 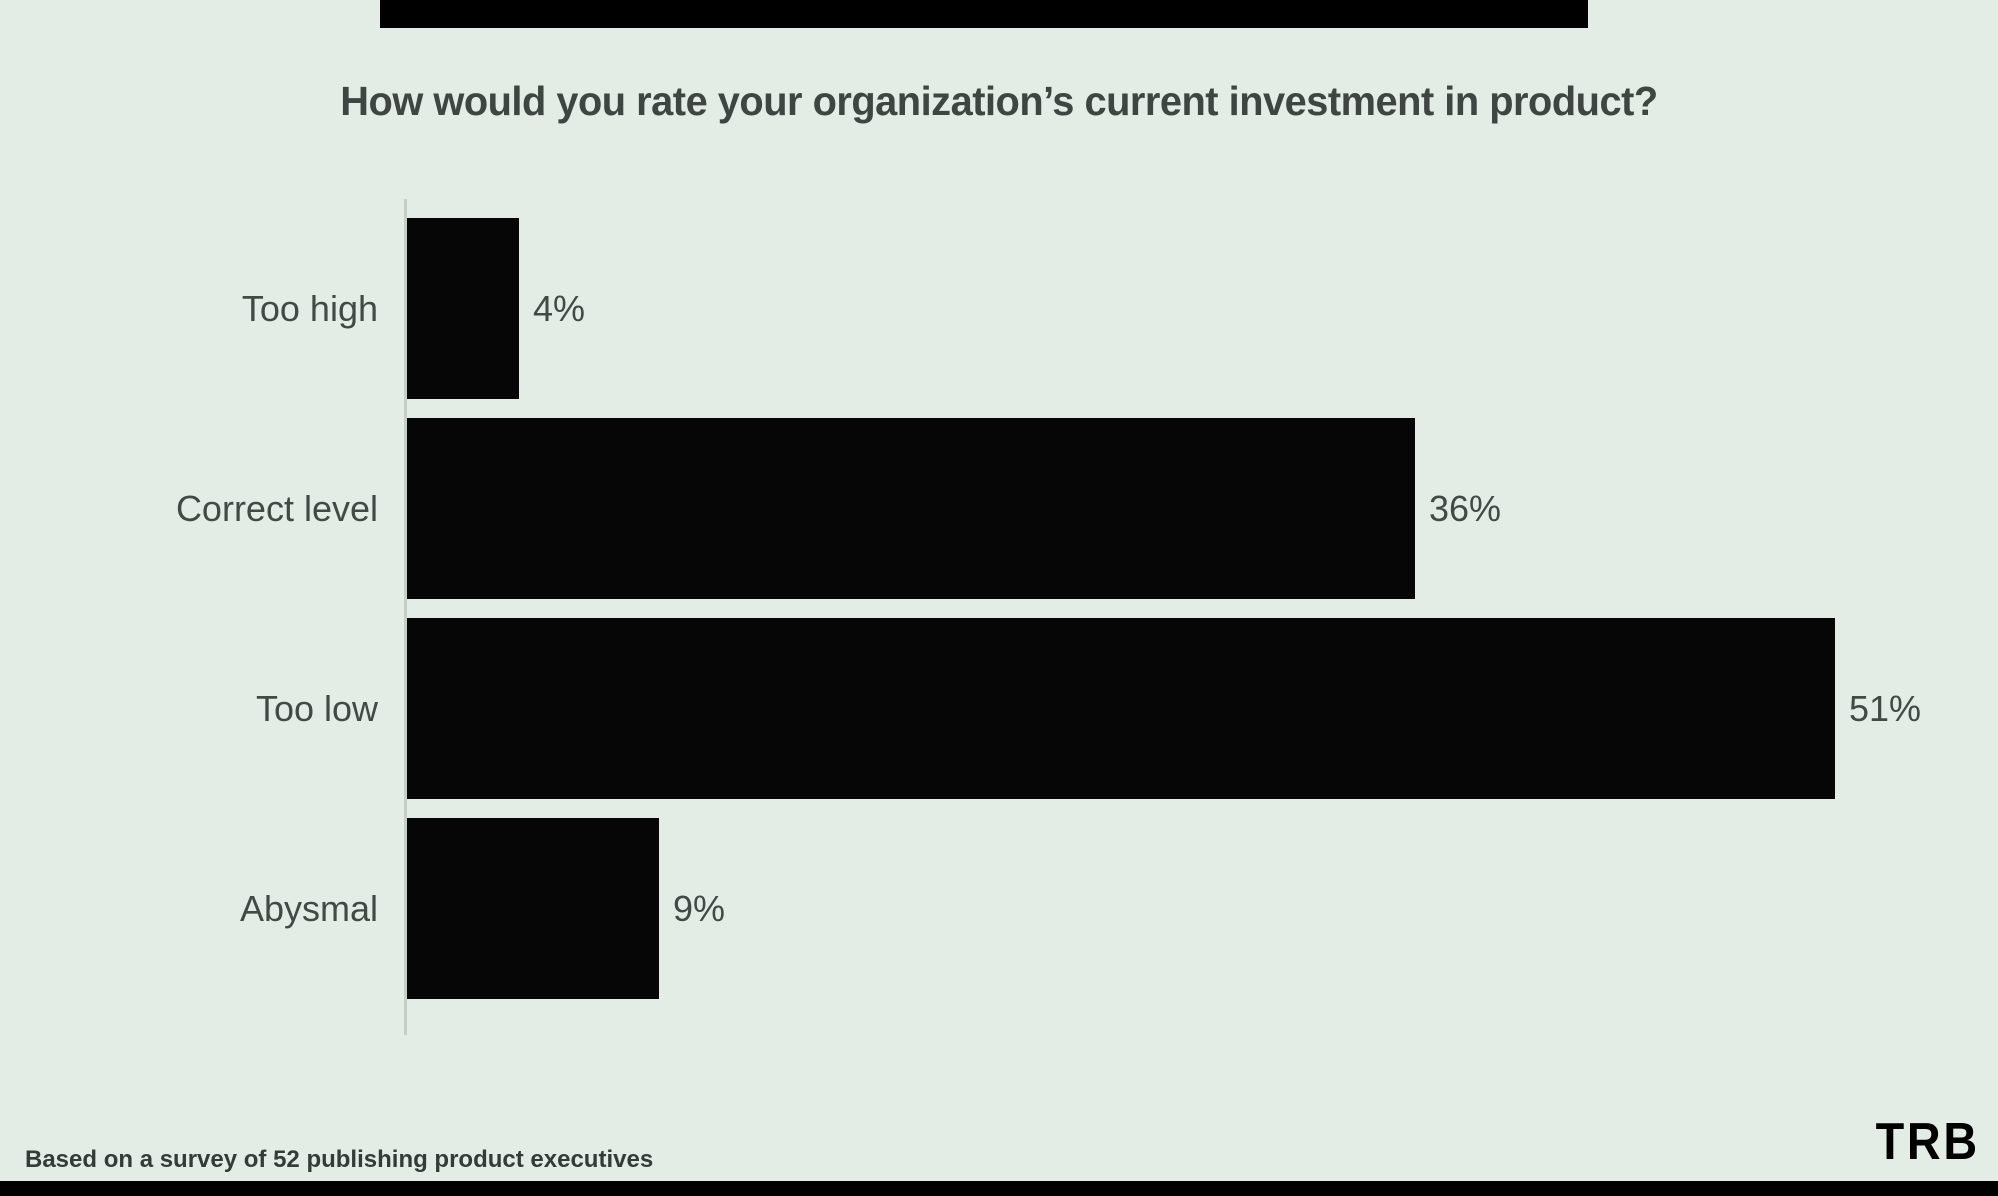 I want to click on category-label: Correct level, so click(x=276, y=508).